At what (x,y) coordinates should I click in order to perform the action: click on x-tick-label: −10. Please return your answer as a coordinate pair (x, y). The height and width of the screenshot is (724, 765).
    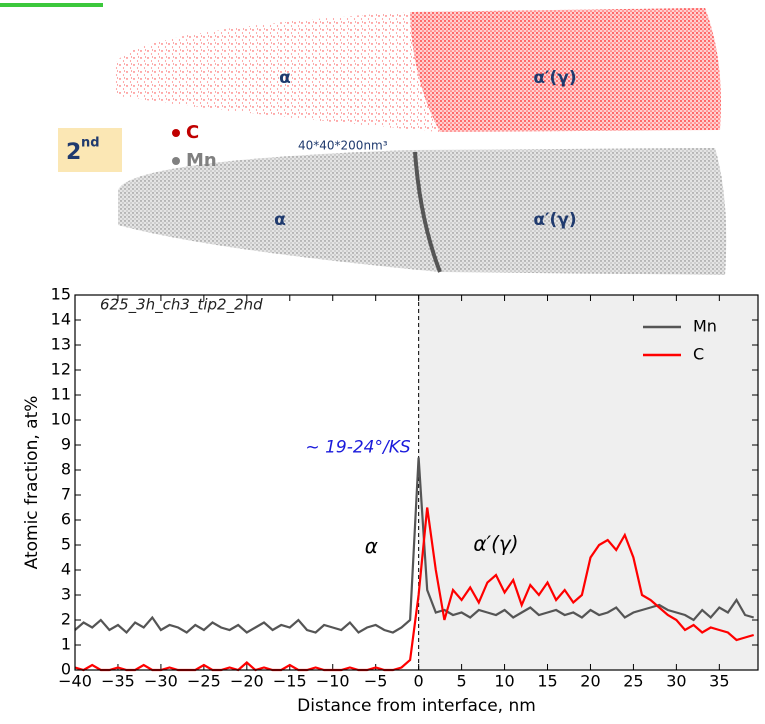
    Looking at the image, I should click on (333, 681).